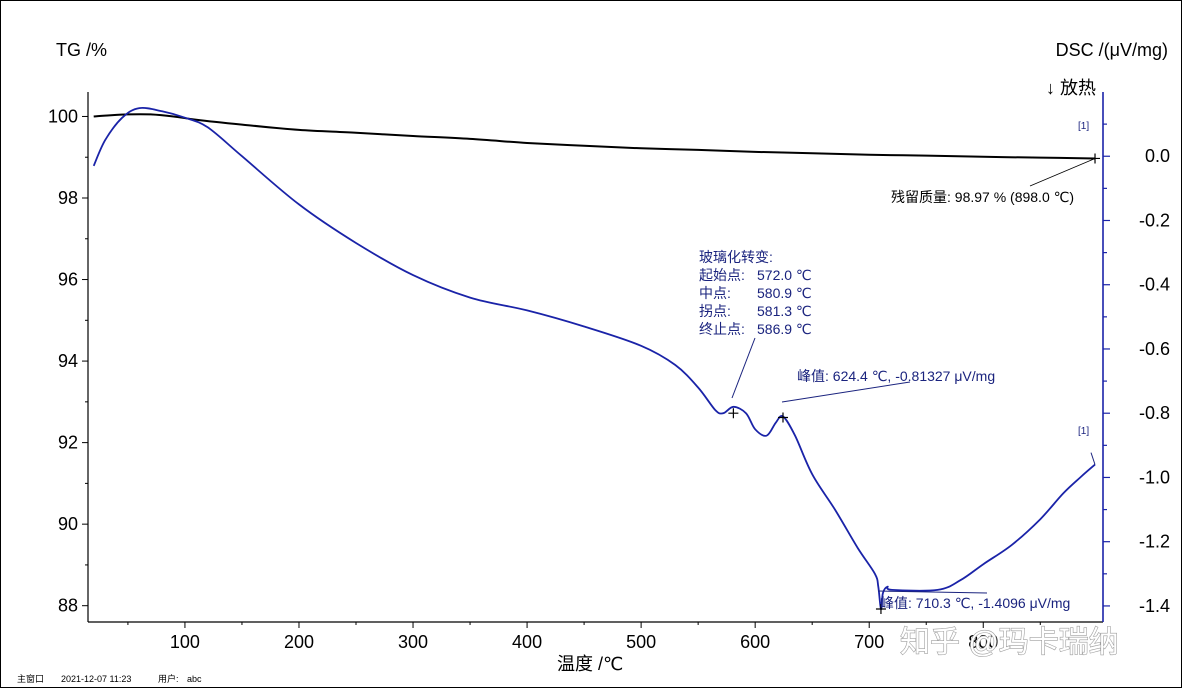 This screenshot has height=688, width=1182. Describe the element at coordinates (784, 311) in the screenshot. I see `inflection-value: 581.3 ℃` at that location.